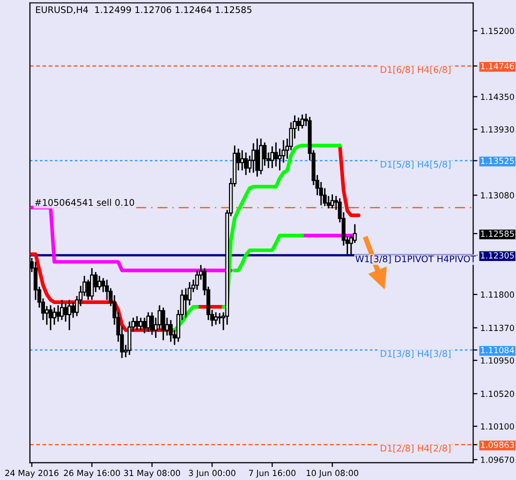 This screenshot has width=516, height=480. I want to click on y-tick-label: 1.13080, so click(497, 195).